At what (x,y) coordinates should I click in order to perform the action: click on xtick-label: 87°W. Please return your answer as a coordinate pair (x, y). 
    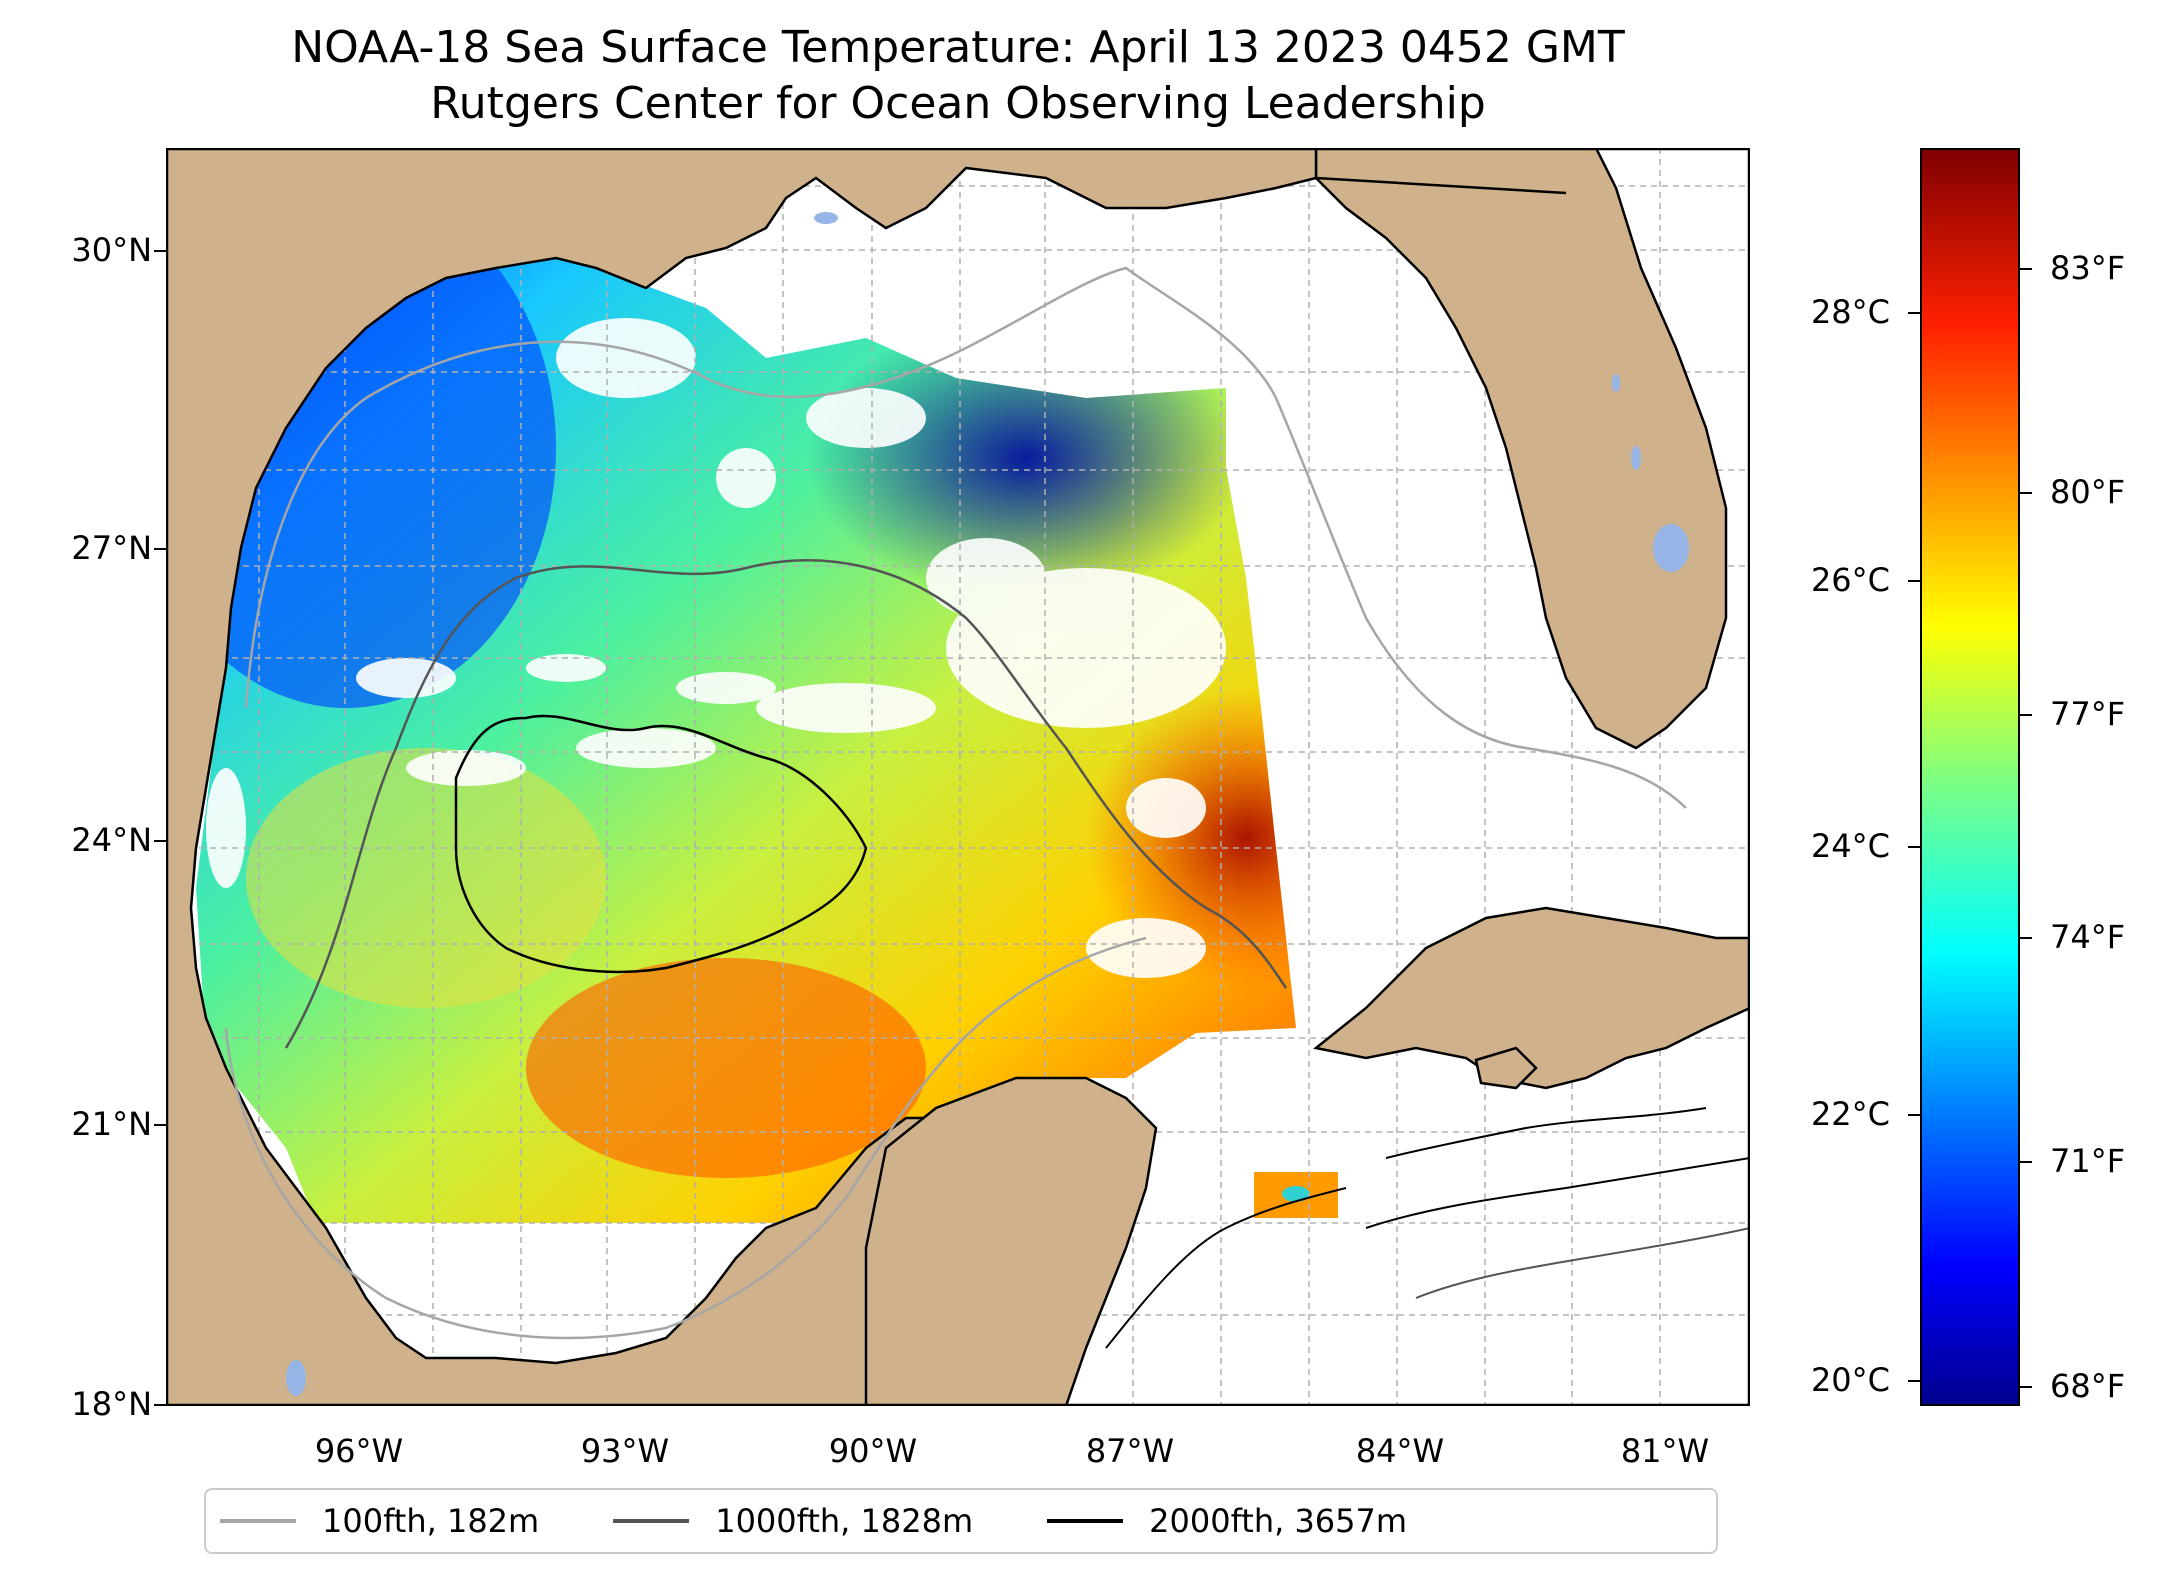
    Looking at the image, I should click on (1130, 1451).